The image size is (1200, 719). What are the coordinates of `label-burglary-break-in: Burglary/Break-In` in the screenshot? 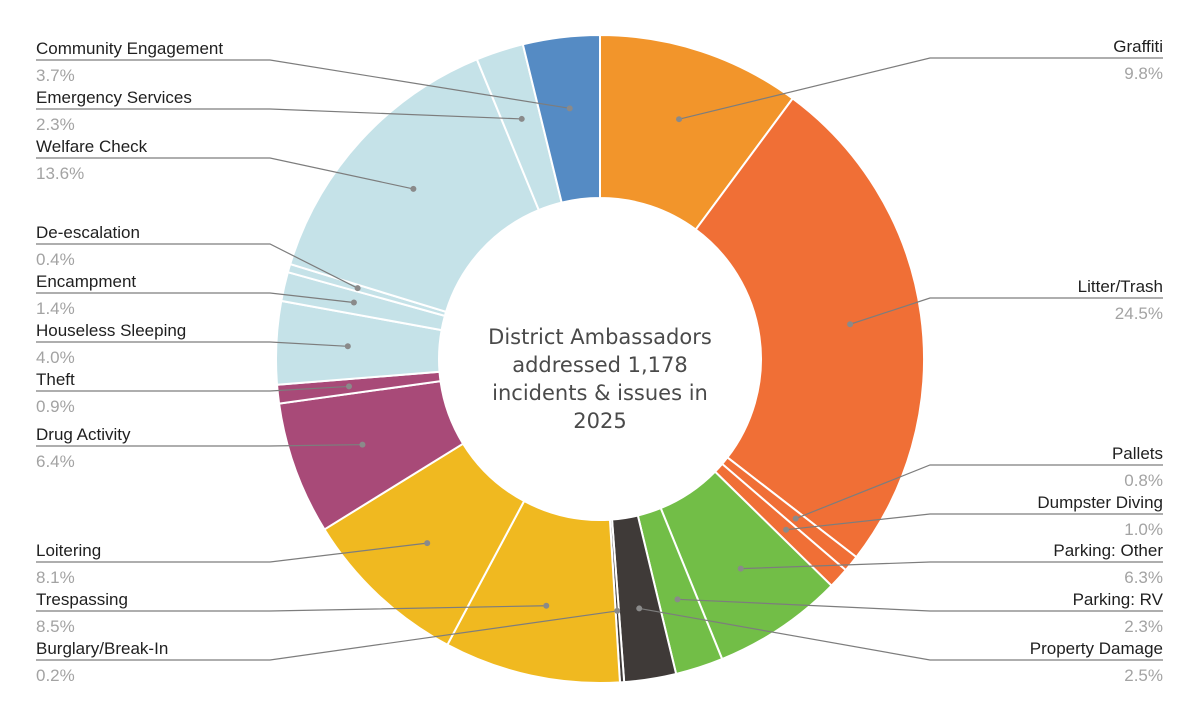 It's located at (102, 648).